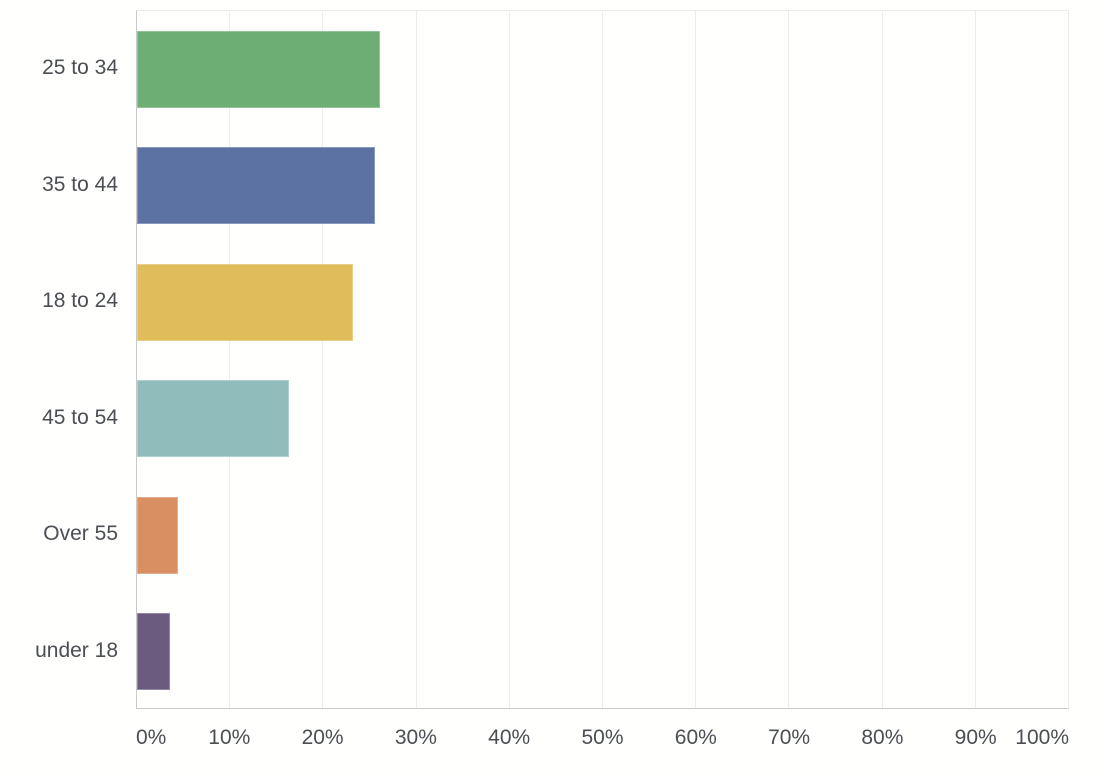  I want to click on x-tick-label: 90%, so click(975, 737).